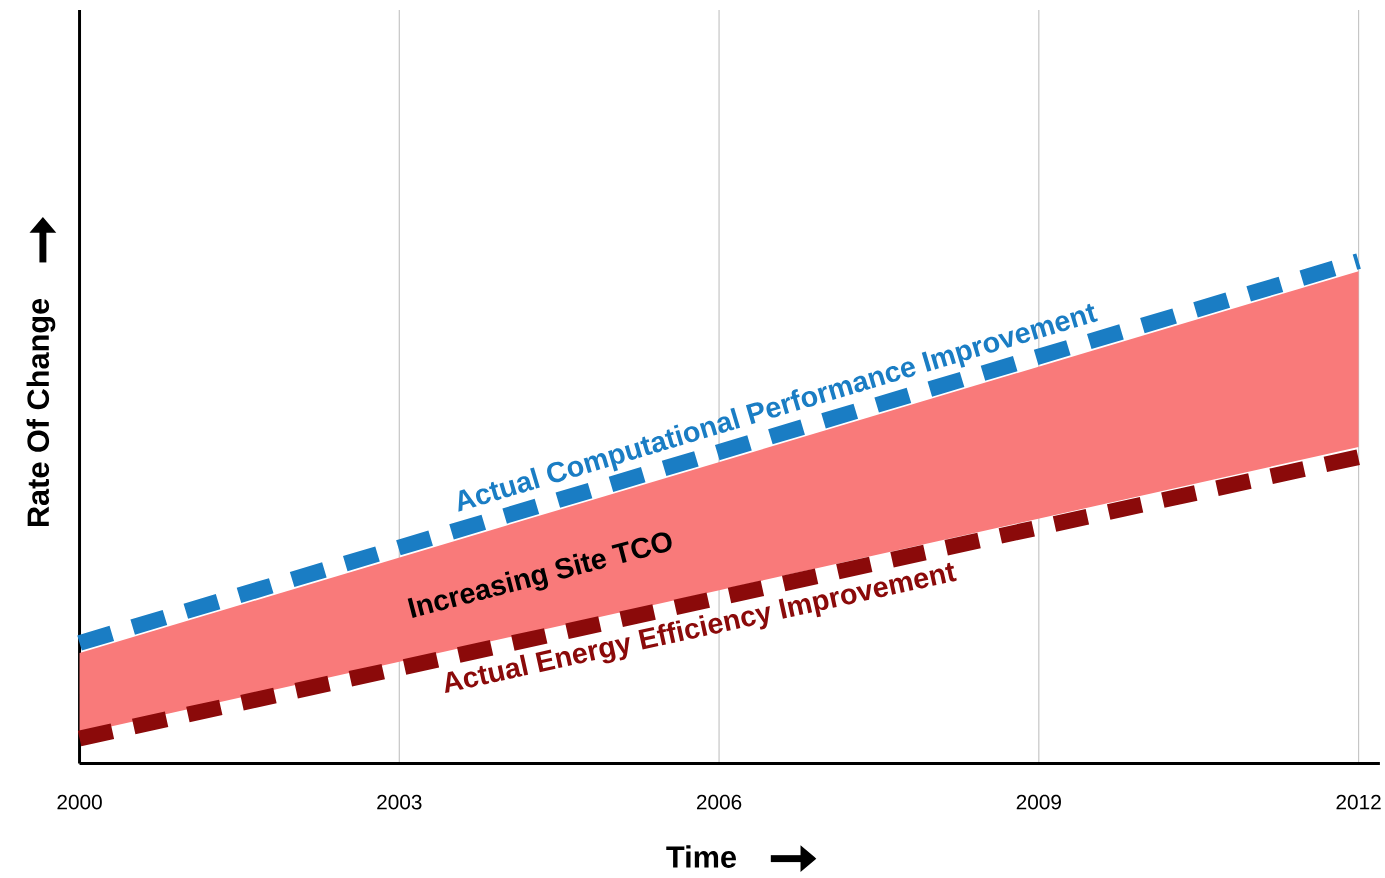 Image resolution: width=1385 pixels, height=878 pixels. Describe the element at coordinates (701, 856) in the screenshot. I see `x-axis-title: Time` at that location.